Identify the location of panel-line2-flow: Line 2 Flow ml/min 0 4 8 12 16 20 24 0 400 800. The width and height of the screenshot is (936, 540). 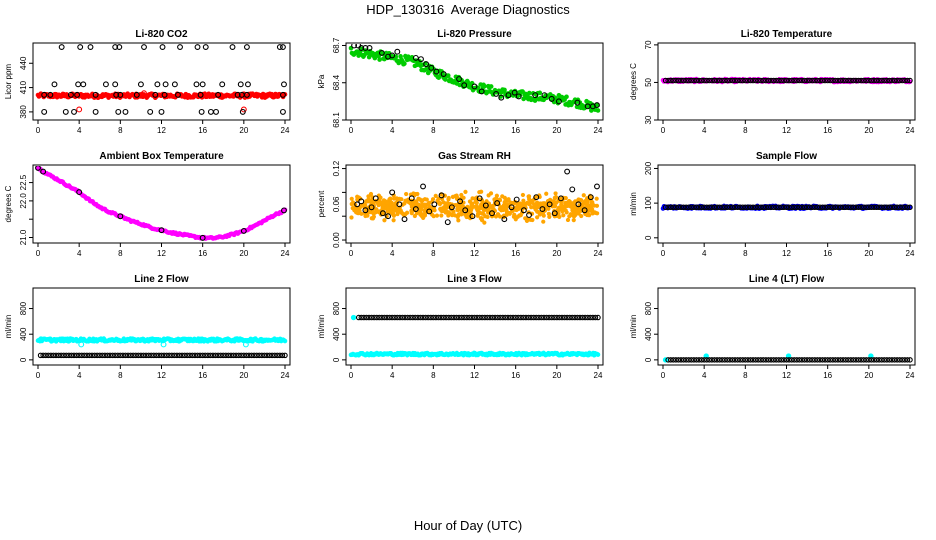
(147, 327).